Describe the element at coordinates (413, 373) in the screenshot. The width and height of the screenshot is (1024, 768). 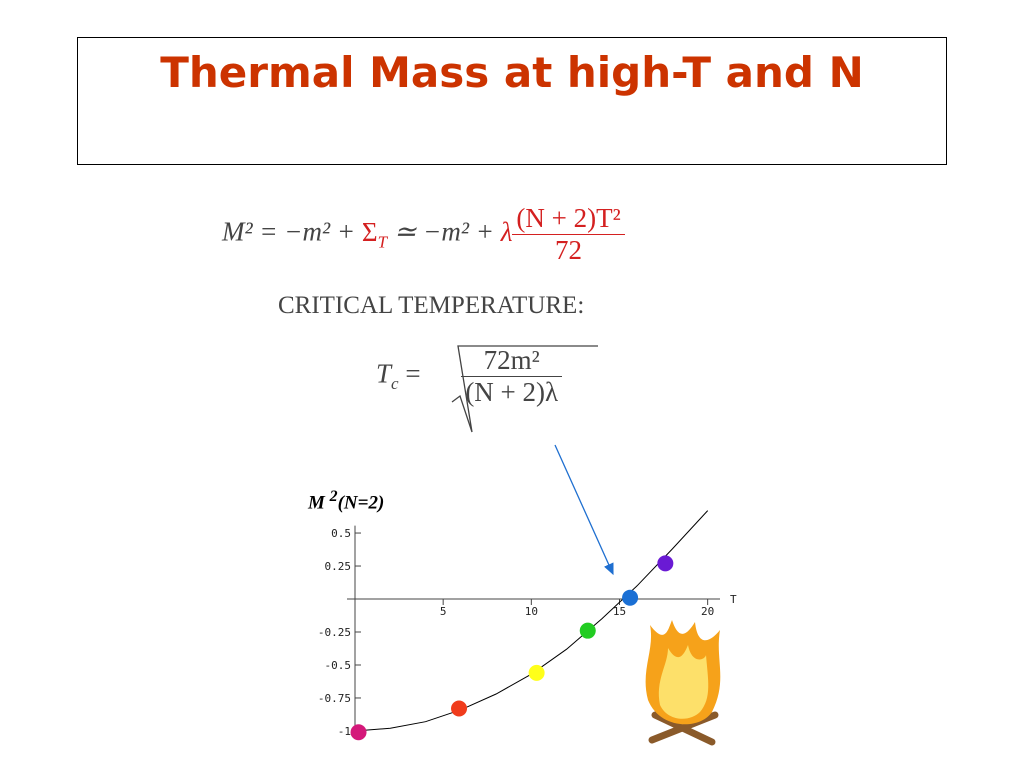
I see `eq2-eq: =` at that location.